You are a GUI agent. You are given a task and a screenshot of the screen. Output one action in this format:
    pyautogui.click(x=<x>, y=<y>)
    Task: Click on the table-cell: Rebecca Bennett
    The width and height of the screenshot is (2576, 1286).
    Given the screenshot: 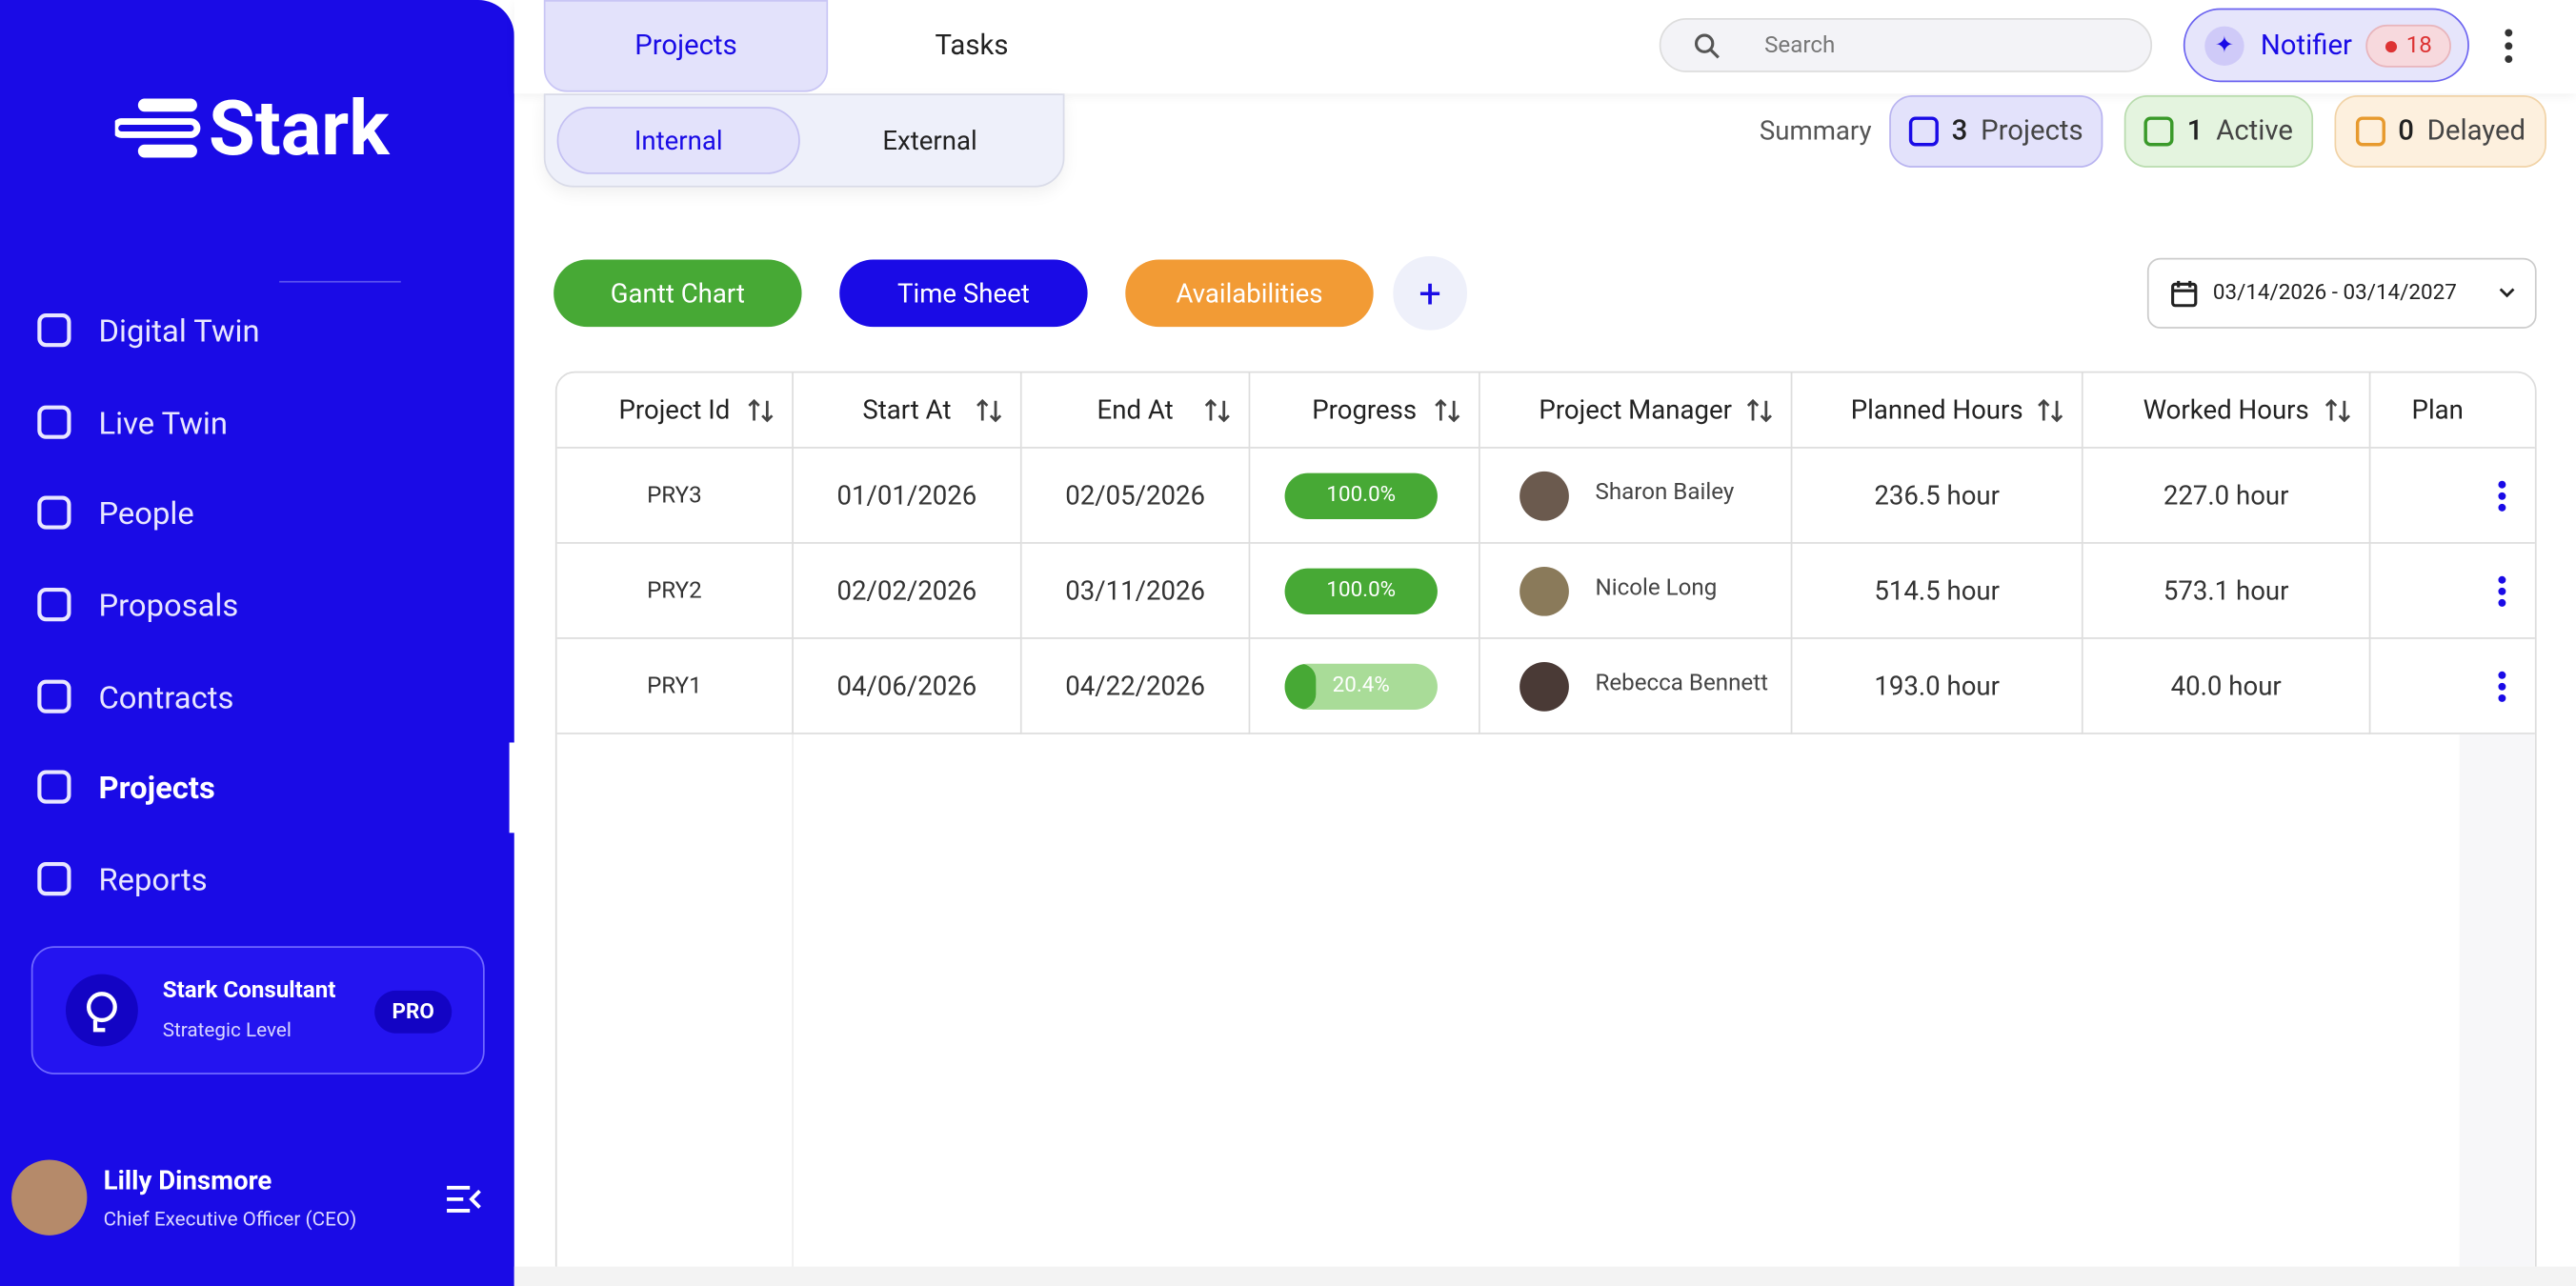 What is the action you would take?
    pyautogui.click(x=1636, y=686)
    